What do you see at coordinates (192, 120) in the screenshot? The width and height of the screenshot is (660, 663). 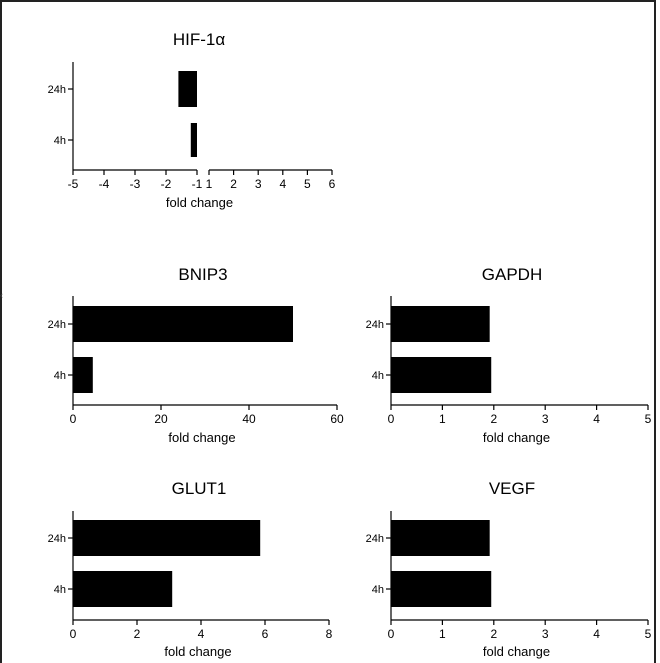 I see `chart-hif1a: HIF-1α fold change -5 -4 -3 -2 -1 1 2 3 4 5 6 24h 4h` at bounding box center [192, 120].